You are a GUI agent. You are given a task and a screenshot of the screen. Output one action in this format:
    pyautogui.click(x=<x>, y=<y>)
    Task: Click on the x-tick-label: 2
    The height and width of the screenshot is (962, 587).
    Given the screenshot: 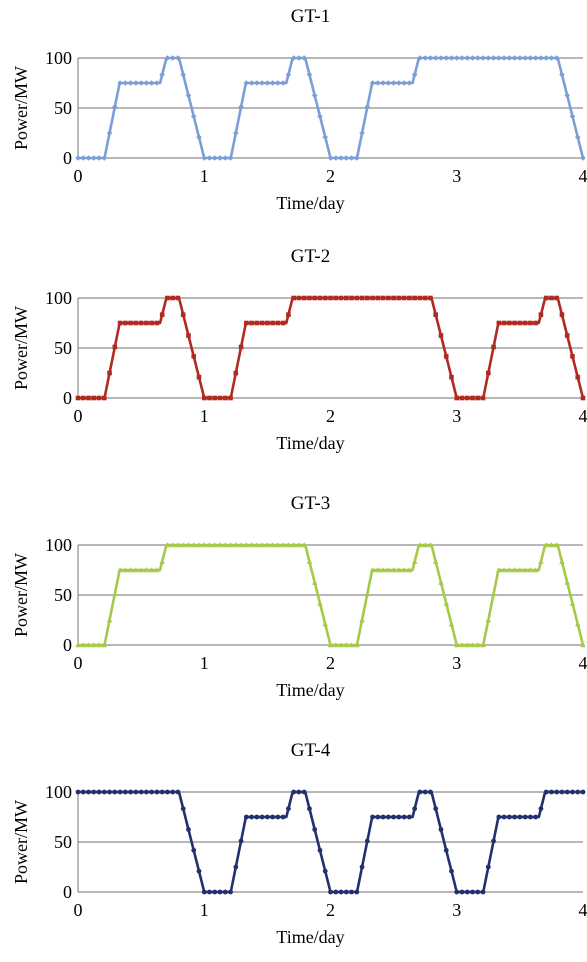 What is the action you would take?
    pyautogui.click(x=330, y=910)
    